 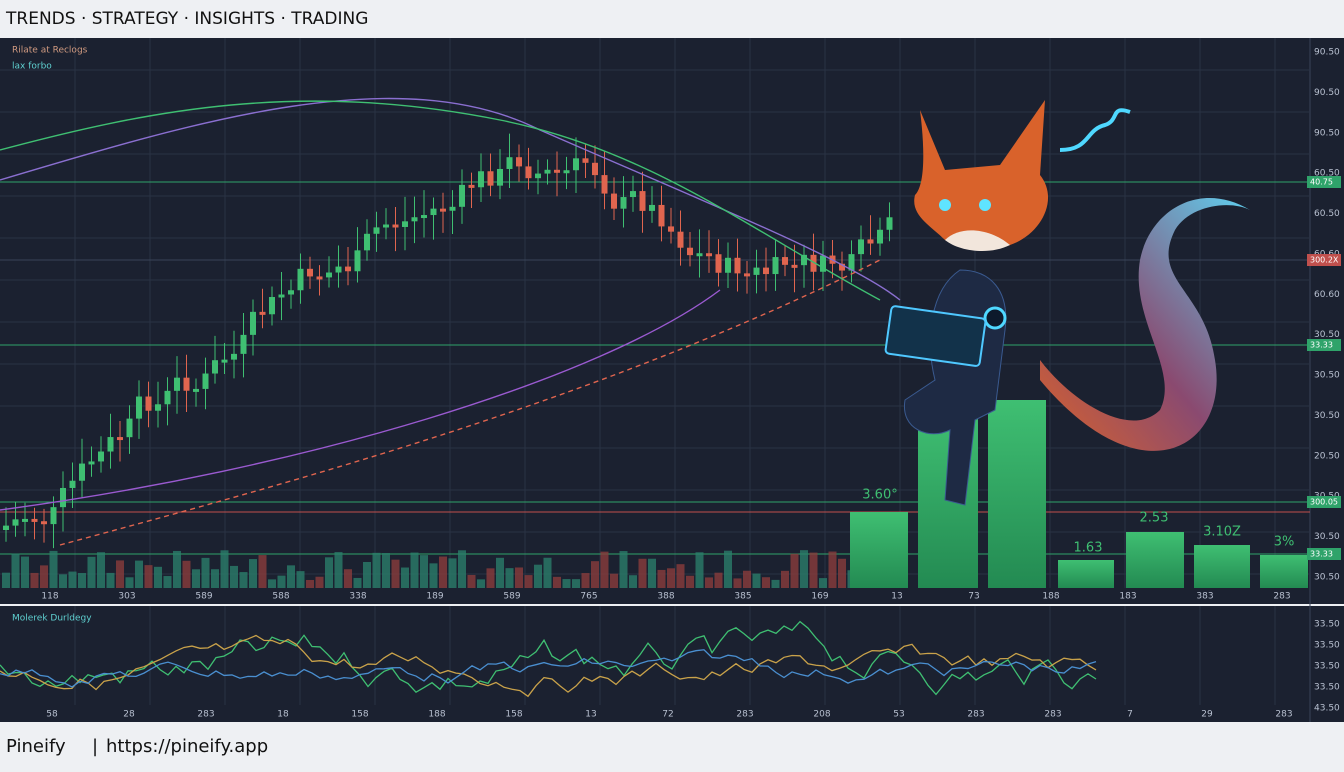 What do you see at coordinates (1130, 715) in the screenshot?
I see `x-tick-label: 7` at bounding box center [1130, 715].